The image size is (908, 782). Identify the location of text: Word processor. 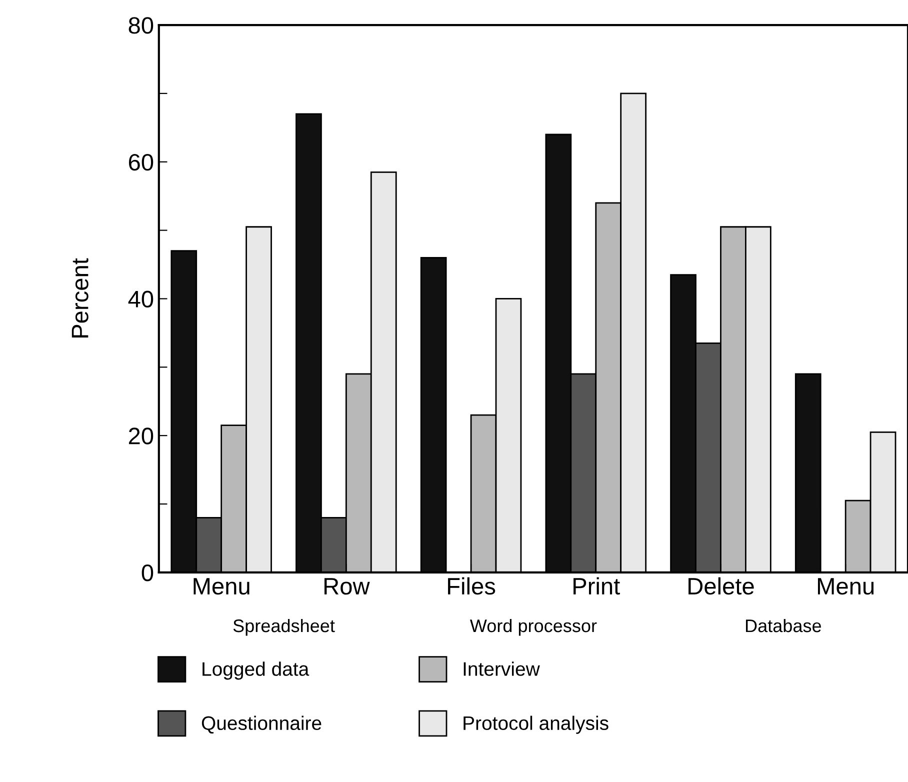
(533, 627).